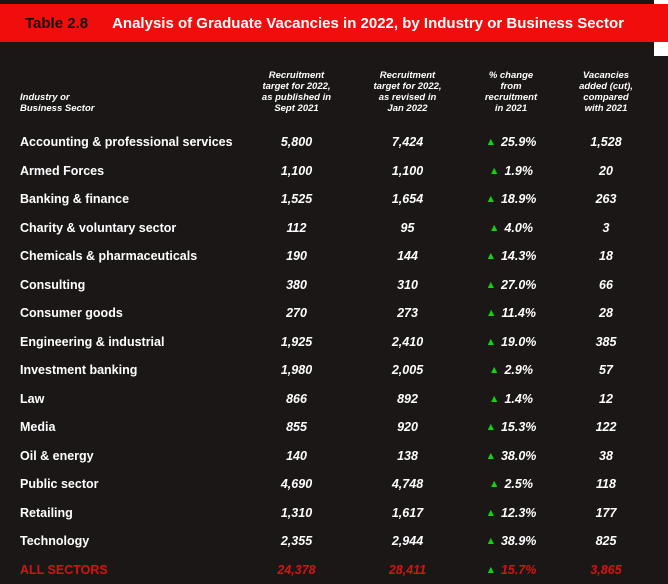 The width and height of the screenshot is (668, 584). Describe the element at coordinates (296, 541) in the screenshot. I see `row-target-published: 2,355` at that location.